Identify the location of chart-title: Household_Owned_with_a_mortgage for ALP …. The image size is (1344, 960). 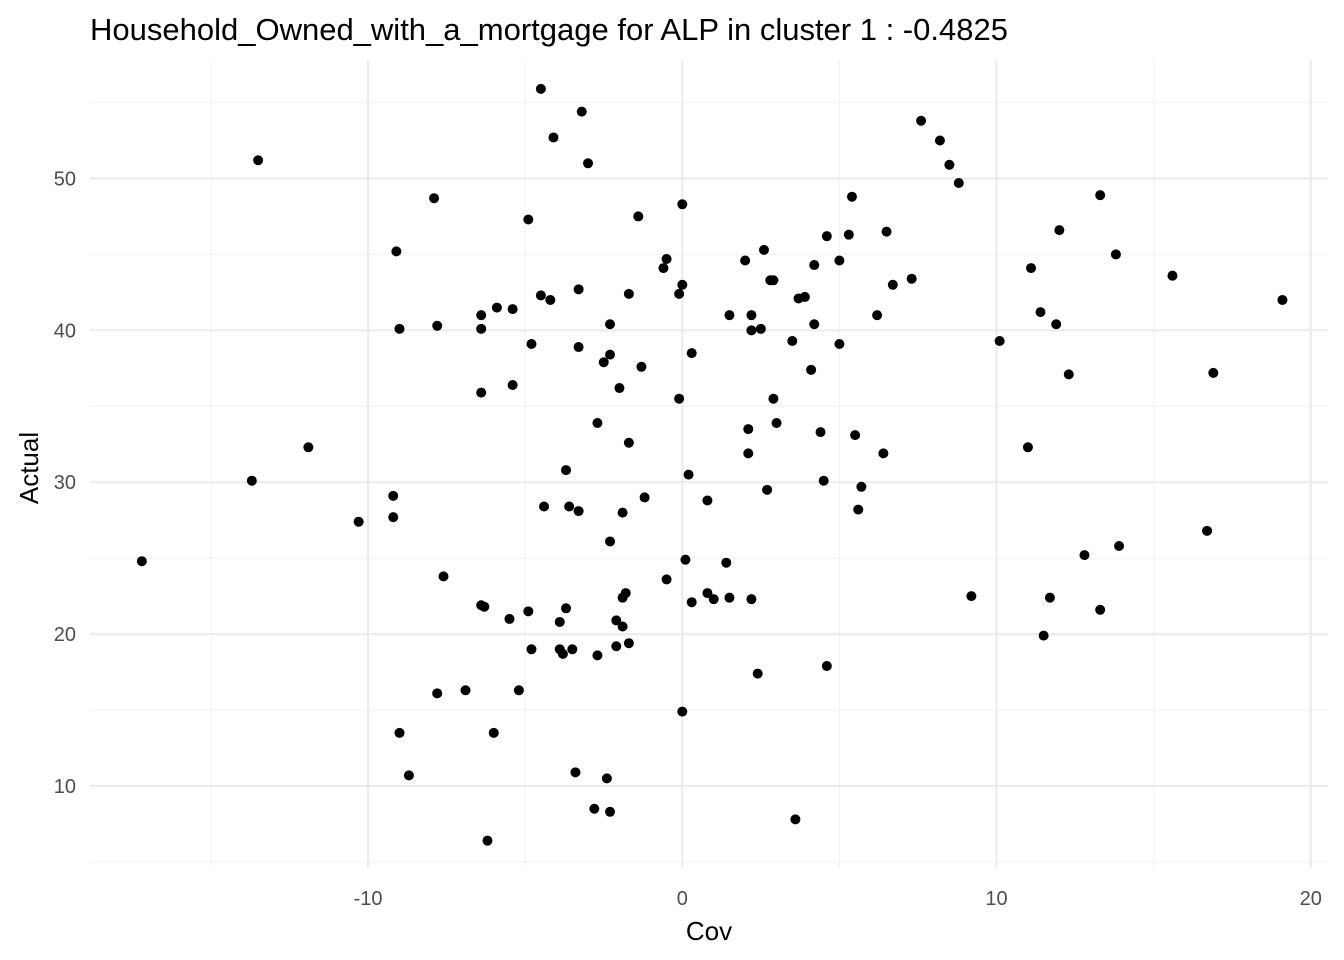
(549, 29).